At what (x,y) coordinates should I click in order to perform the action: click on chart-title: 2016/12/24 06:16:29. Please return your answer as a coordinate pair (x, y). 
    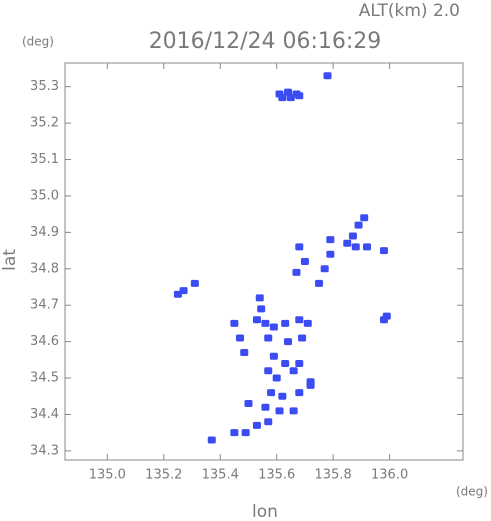
    Looking at the image, I should click on (265, 41).